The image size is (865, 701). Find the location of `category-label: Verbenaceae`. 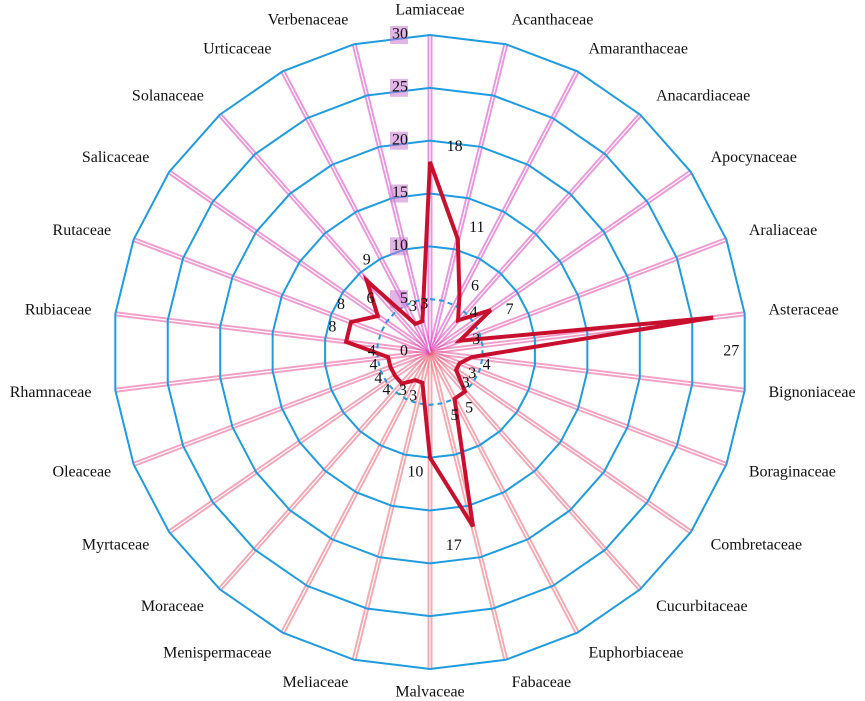

category-label: Verbenaceae is located at coordinates (308, 20).